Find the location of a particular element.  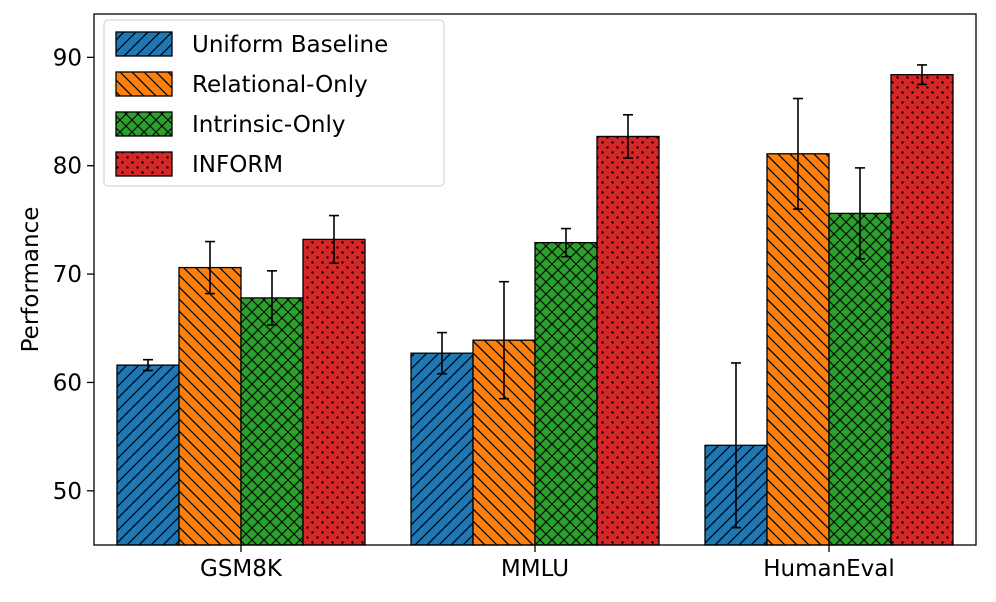

x-tick-label: MMLU is located at coordinates (535, 569).